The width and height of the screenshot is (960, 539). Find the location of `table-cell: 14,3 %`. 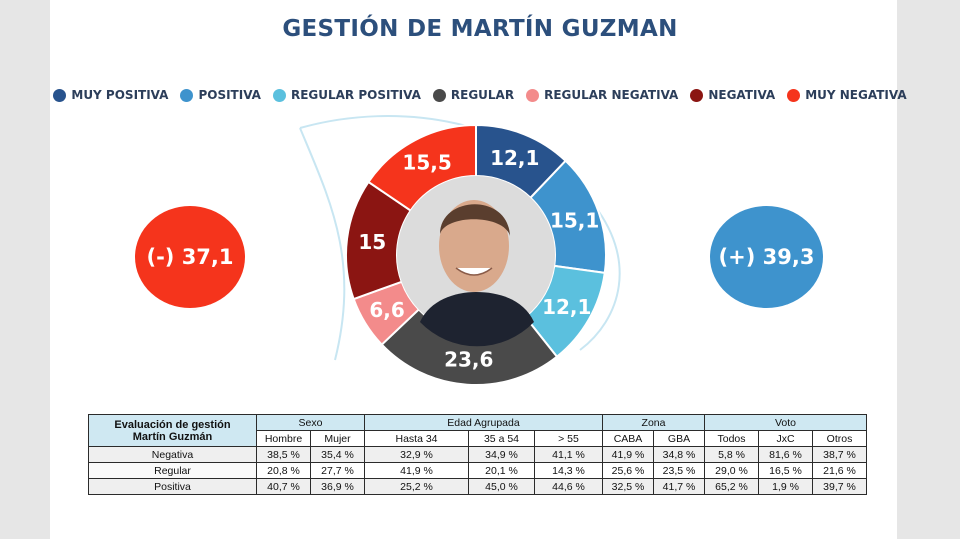

table-cell: 14,3 % is located at coordinates (568, 470).